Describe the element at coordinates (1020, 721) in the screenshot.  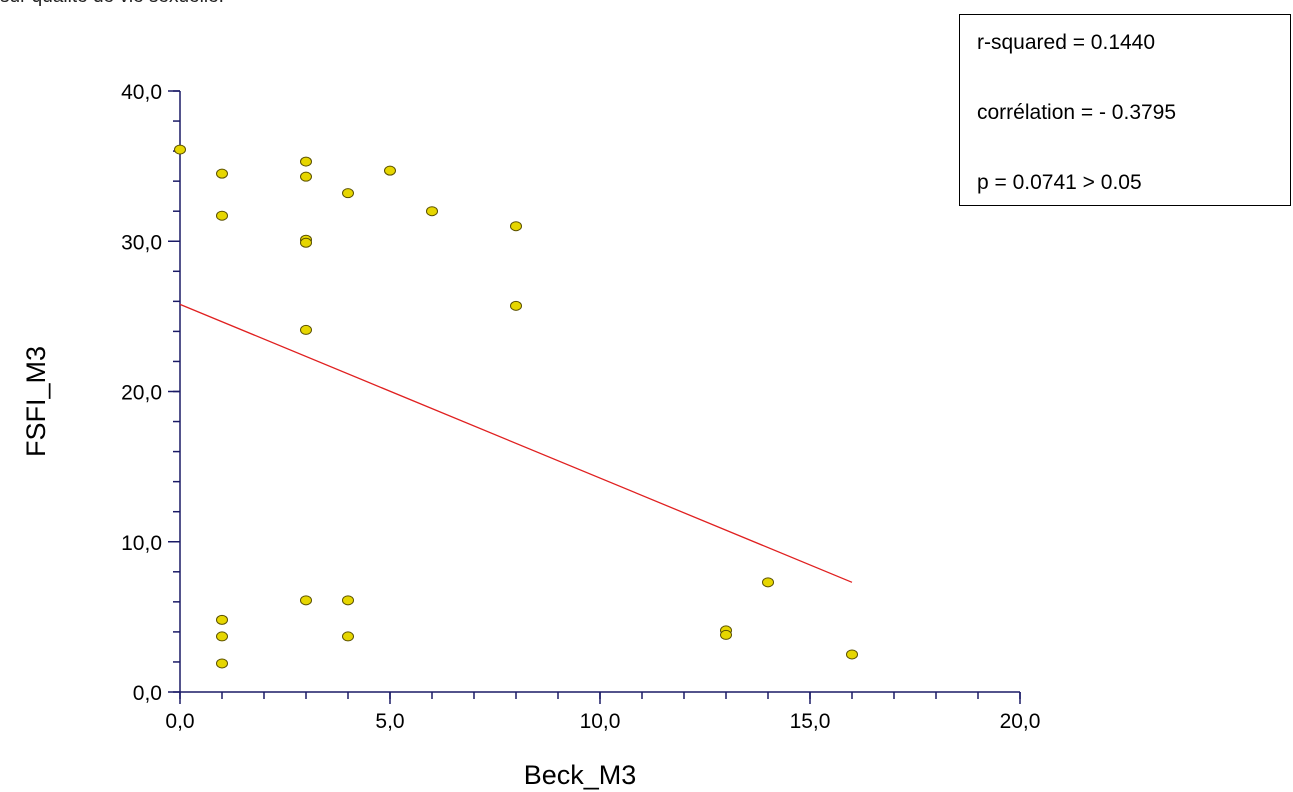
I see `x-tick-label: 20,0` at that location.